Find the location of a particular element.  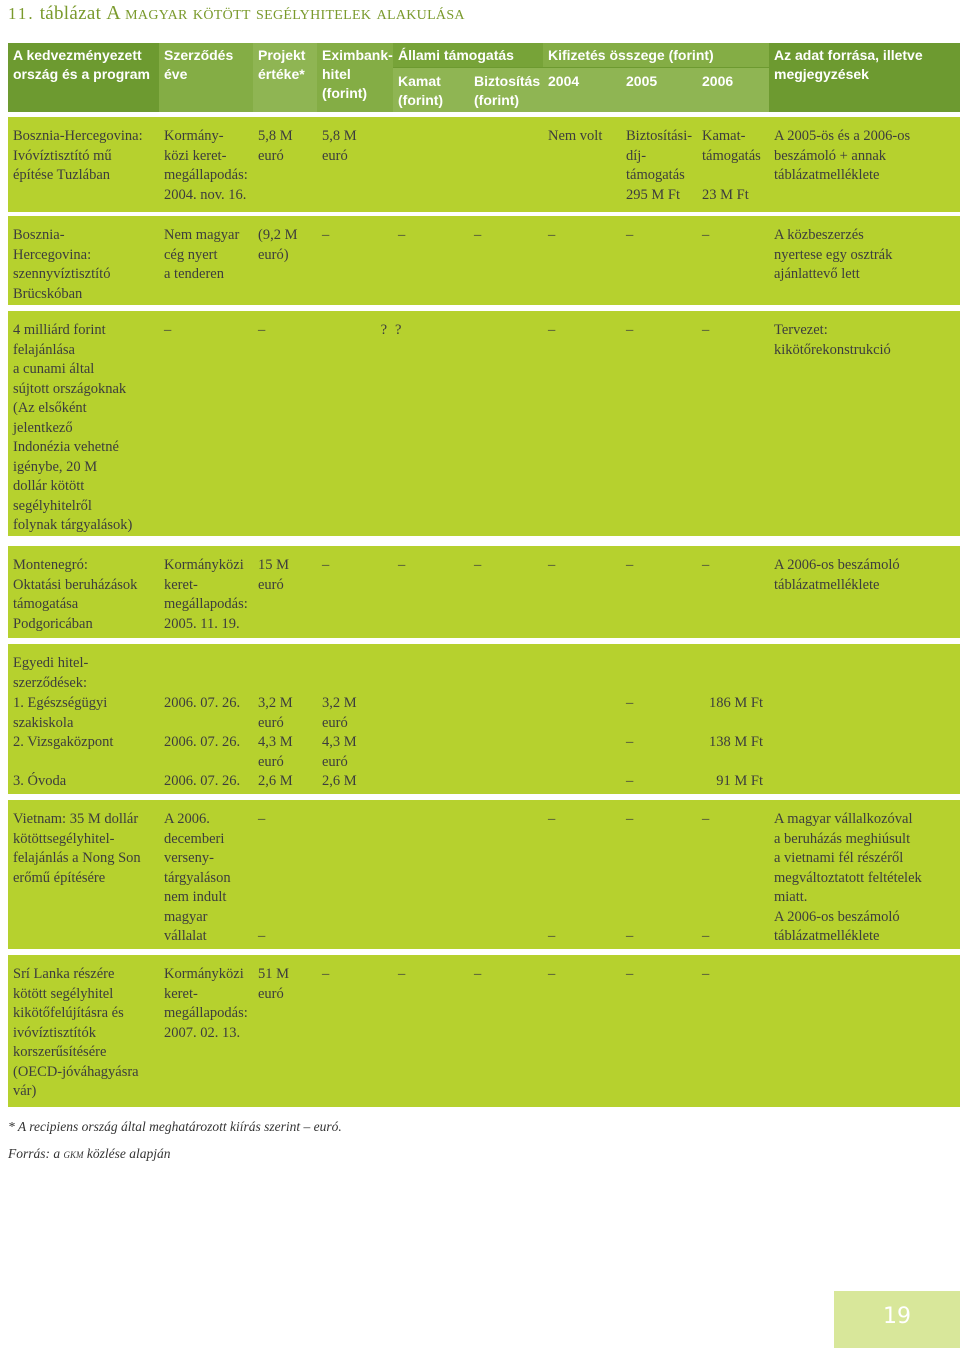

cell-2004: Nem volt is located at coordinates (575, 136).